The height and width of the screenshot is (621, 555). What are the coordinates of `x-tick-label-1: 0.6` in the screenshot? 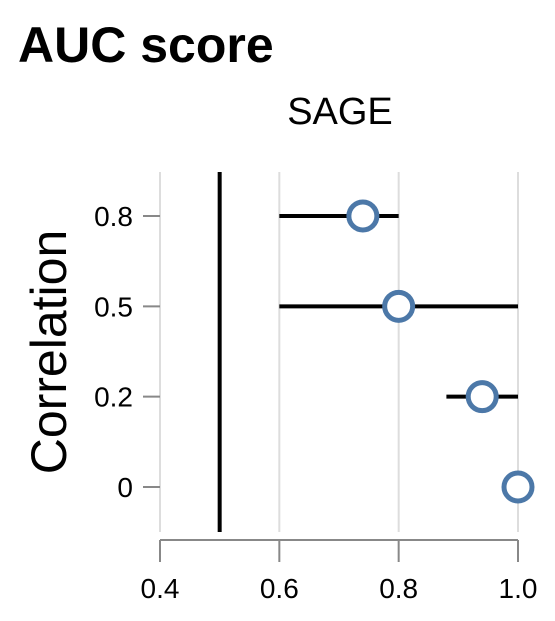 It's located at (279, 588).